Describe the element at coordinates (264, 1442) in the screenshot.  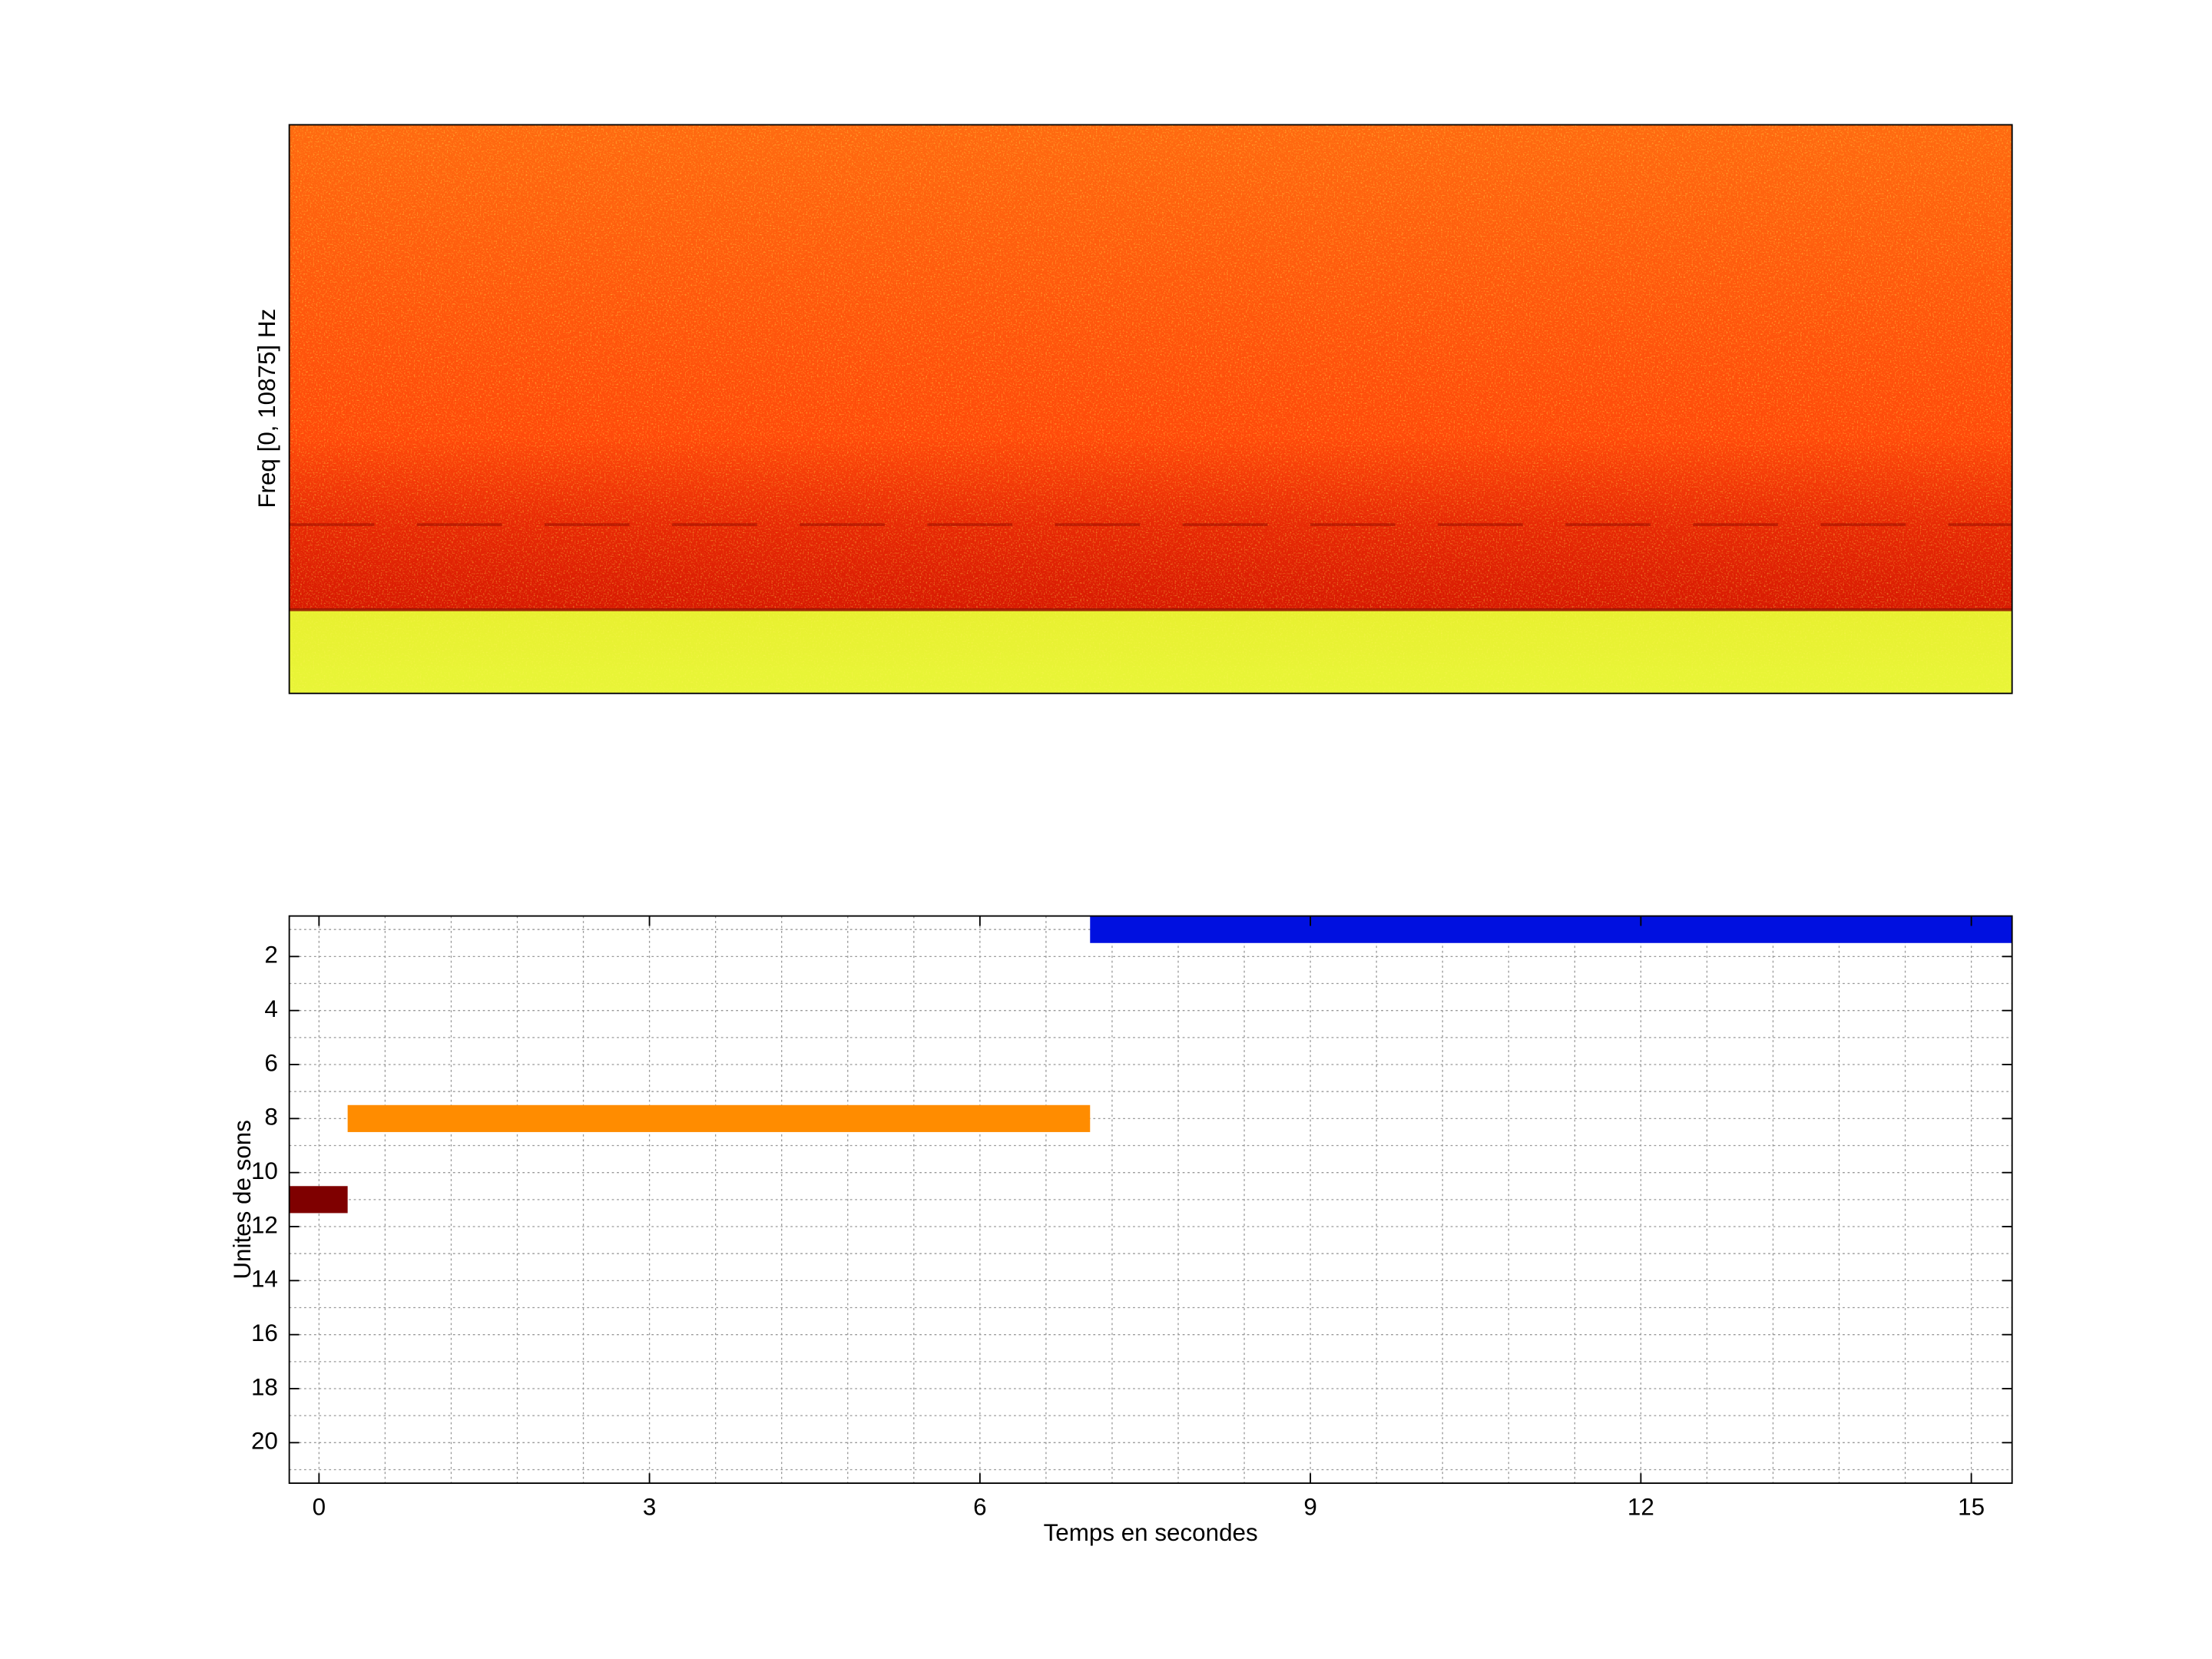
I see `y-tick-label: 20` at that location.